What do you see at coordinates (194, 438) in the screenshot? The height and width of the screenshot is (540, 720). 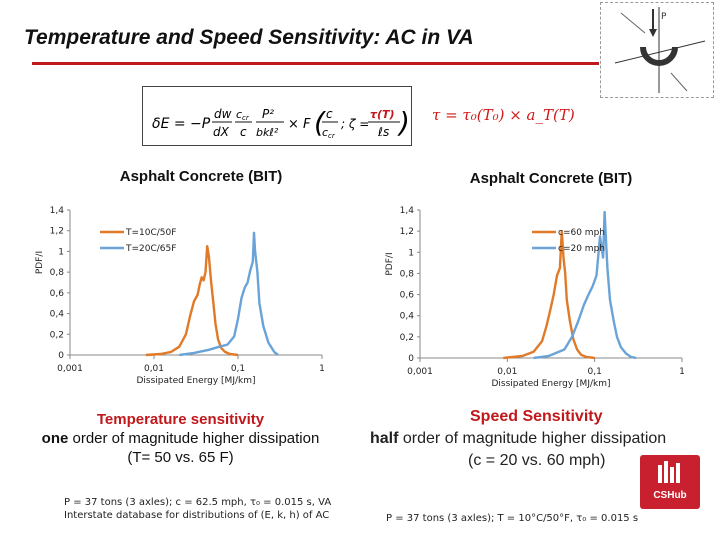 I see `temperature-caption-rest: order of magnitude higher dissipation` at bounding box center [194, 438].